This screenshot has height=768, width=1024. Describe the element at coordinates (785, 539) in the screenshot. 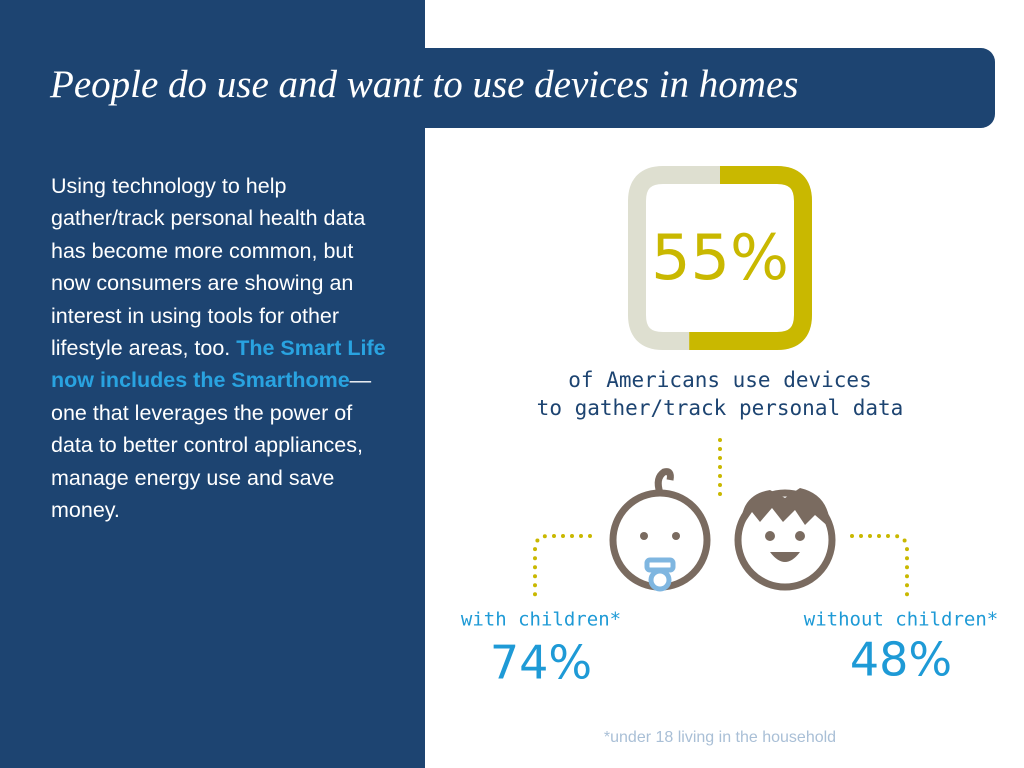

I see `boy-icon` at that location.